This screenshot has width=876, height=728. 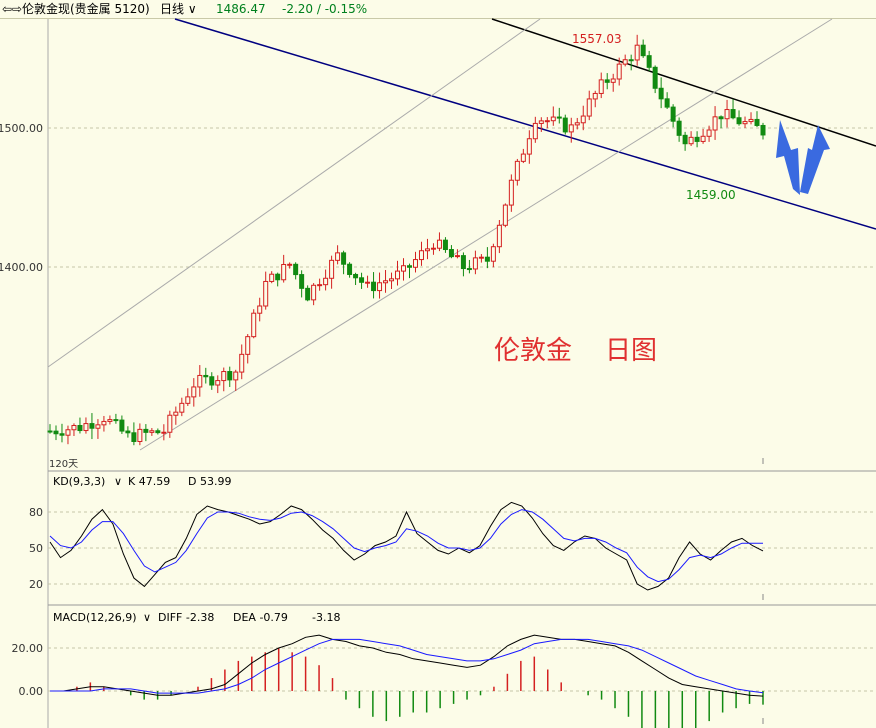 I want to click on kd-lines, so click(x=406, y=546).